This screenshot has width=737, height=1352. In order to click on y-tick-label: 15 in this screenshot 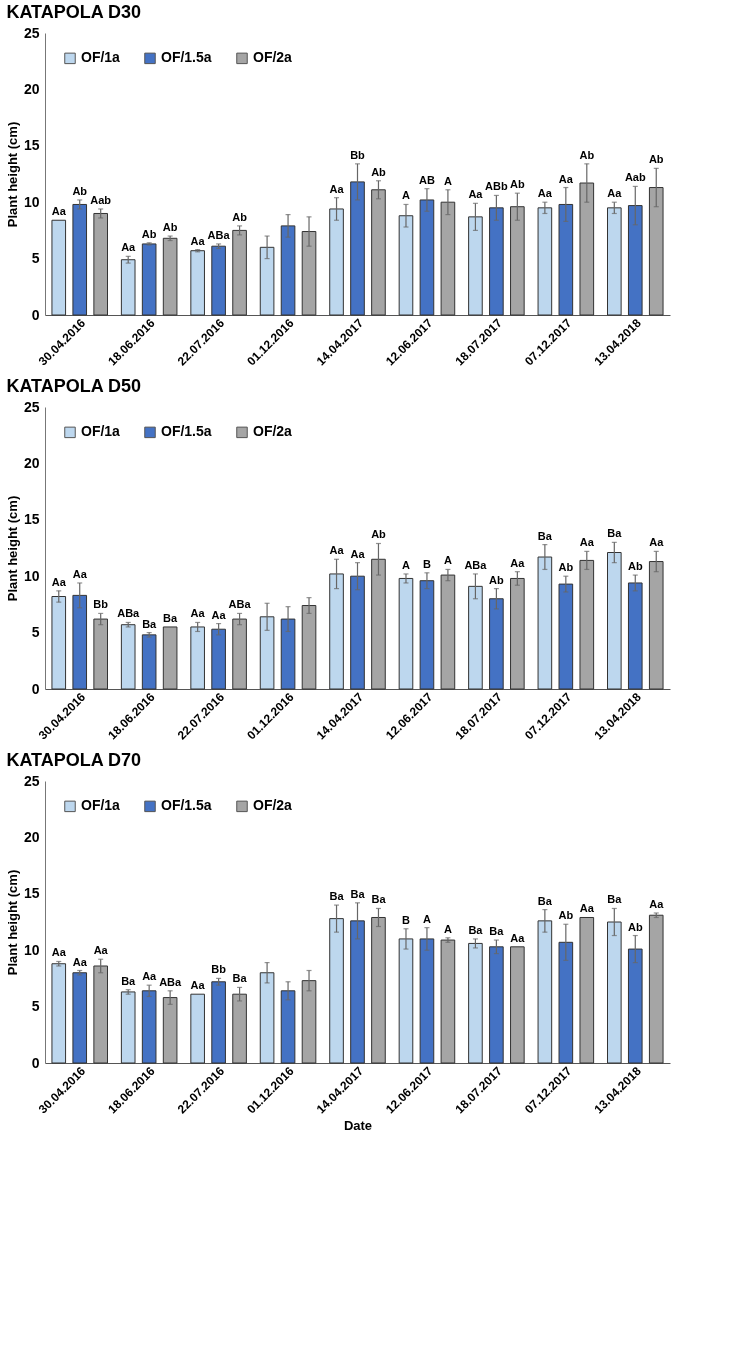, I will do `click(31, 145)`.